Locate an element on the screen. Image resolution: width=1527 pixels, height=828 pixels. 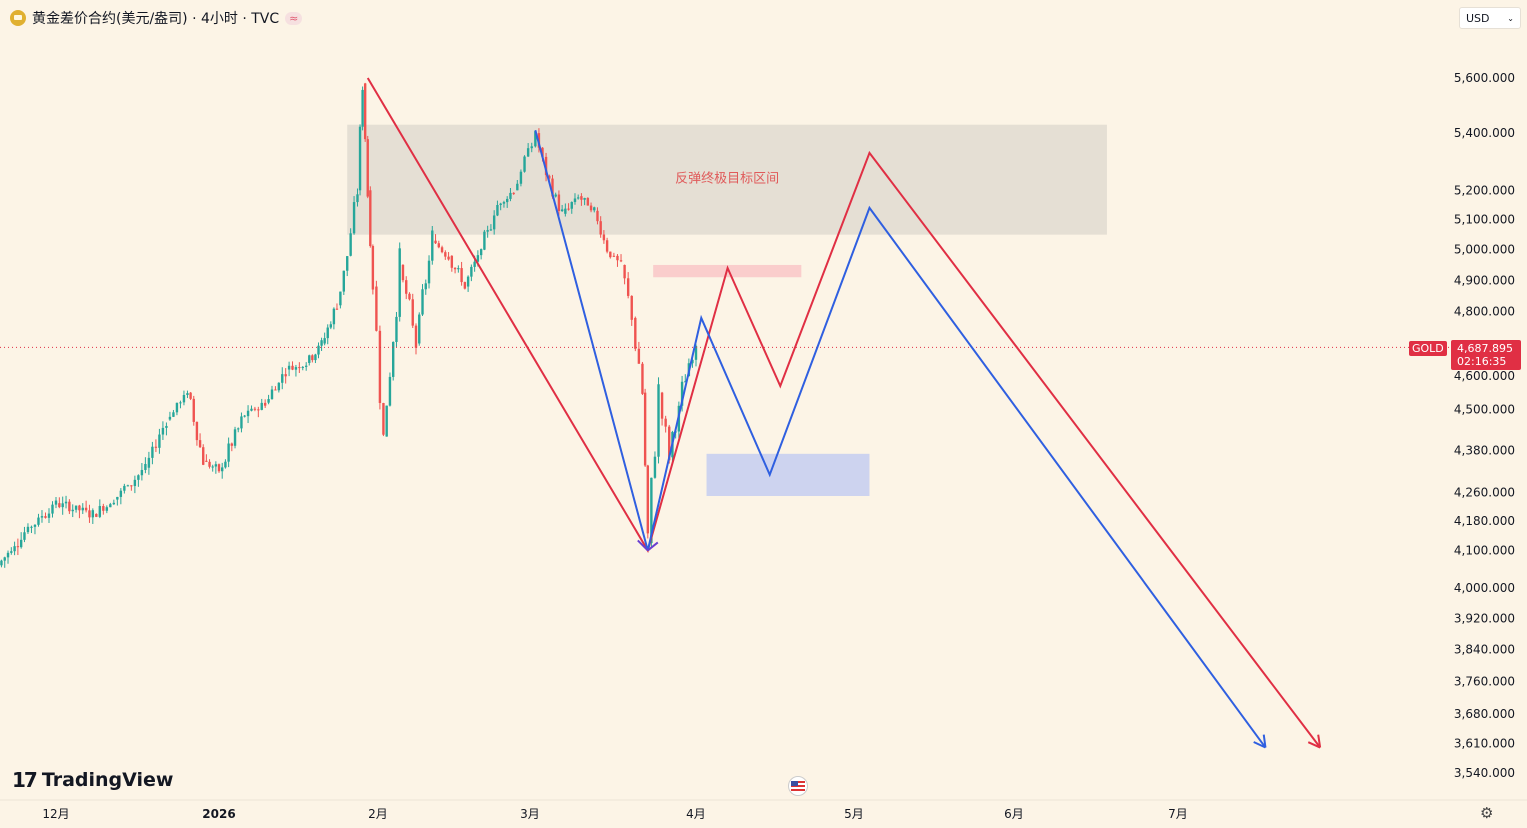
x-tick-label: 2月 is located at coordinates (378, 814).